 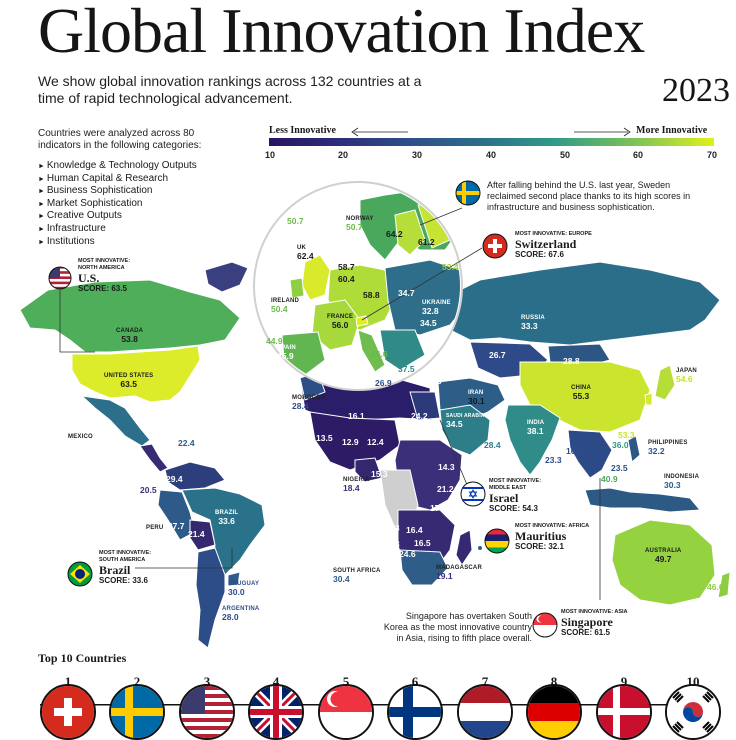 What do you see at coordinates (491, 142) in the screenshot?
I see `color-scale-bar` at bounding box center [491, 142].